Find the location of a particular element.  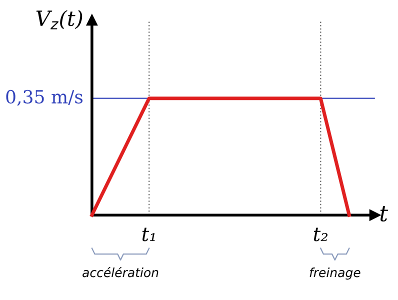

x-axis-title: t is located at coordinates (384, 214).